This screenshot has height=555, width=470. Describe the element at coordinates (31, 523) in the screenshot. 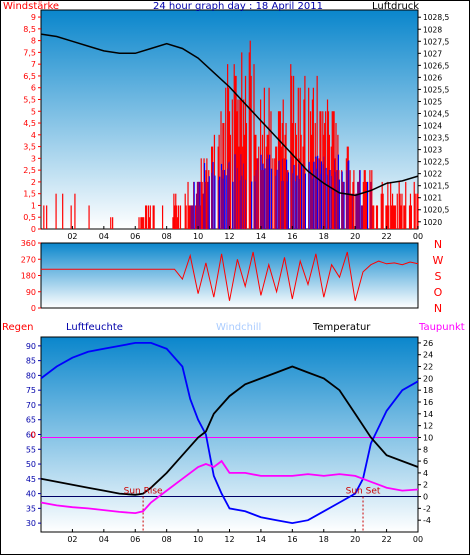

I see `humidity-tick-label: 30` at that location.